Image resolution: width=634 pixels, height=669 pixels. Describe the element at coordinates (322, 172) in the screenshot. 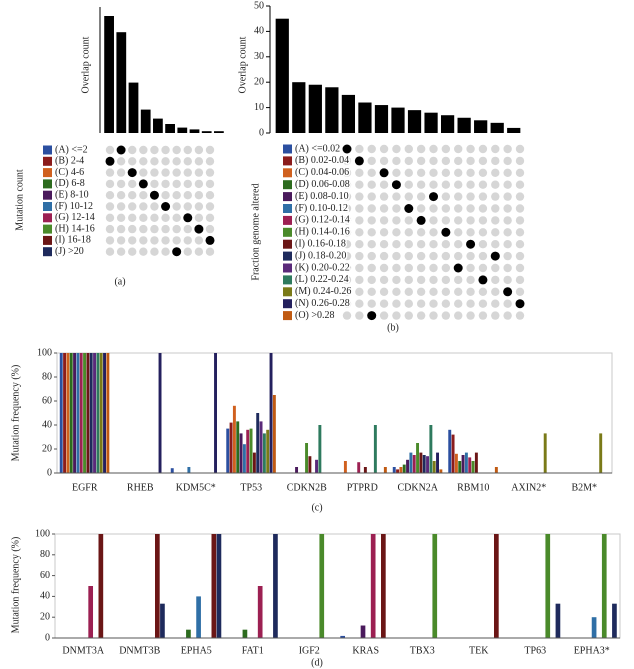

I see `set-label: (C) 0.04-0.06` at that location.